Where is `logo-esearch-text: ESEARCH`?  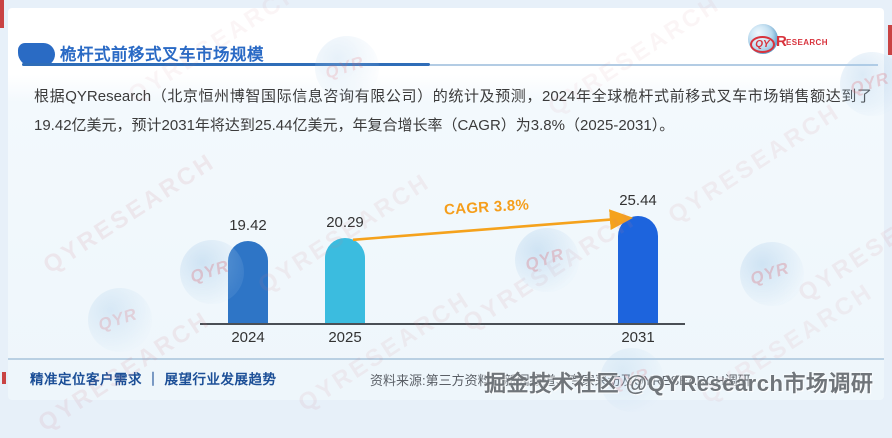 logo-esearch-text: ESEARCH is located at coordinates (807, 42).